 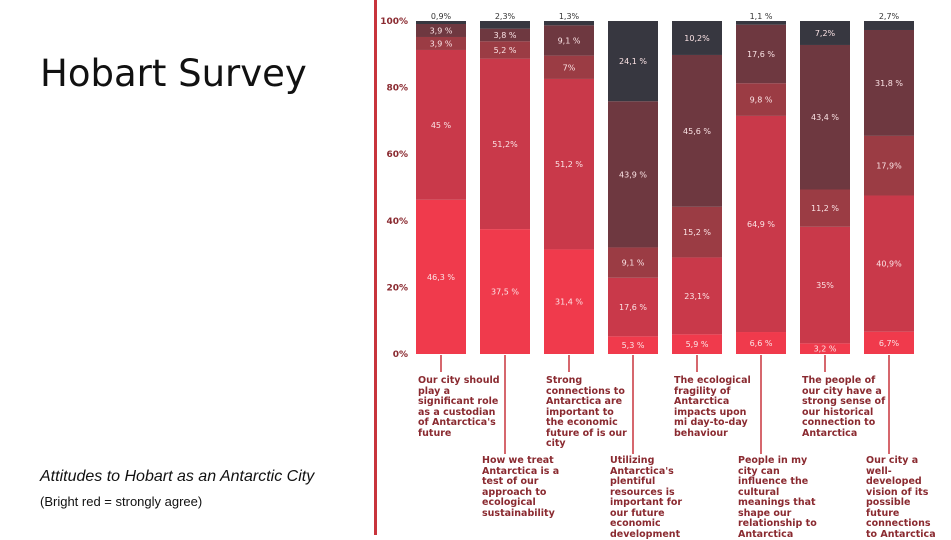 I want to click on data-label: 7%, so click(x=569, y=67).